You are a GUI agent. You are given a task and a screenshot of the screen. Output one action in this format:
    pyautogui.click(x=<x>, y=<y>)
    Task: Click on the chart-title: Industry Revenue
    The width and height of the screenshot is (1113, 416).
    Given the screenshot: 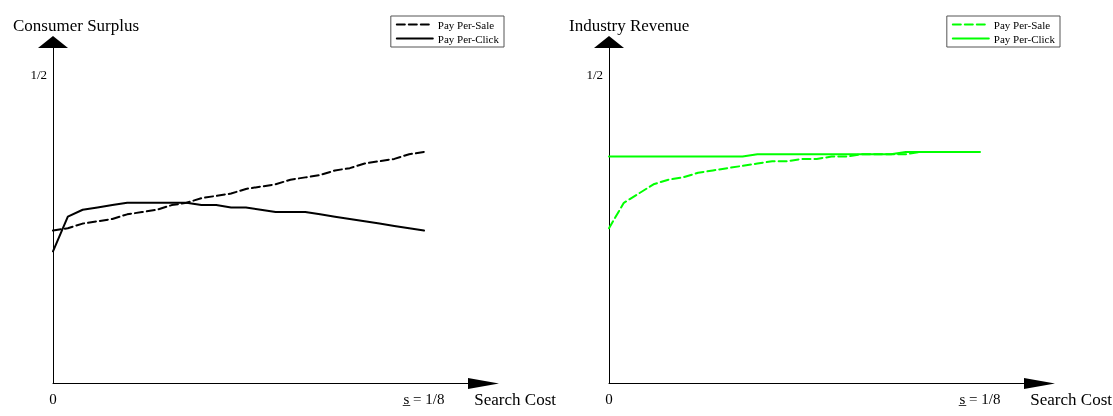 What is the action you would take?
    pyautogui.click(x=629, y=25)
    